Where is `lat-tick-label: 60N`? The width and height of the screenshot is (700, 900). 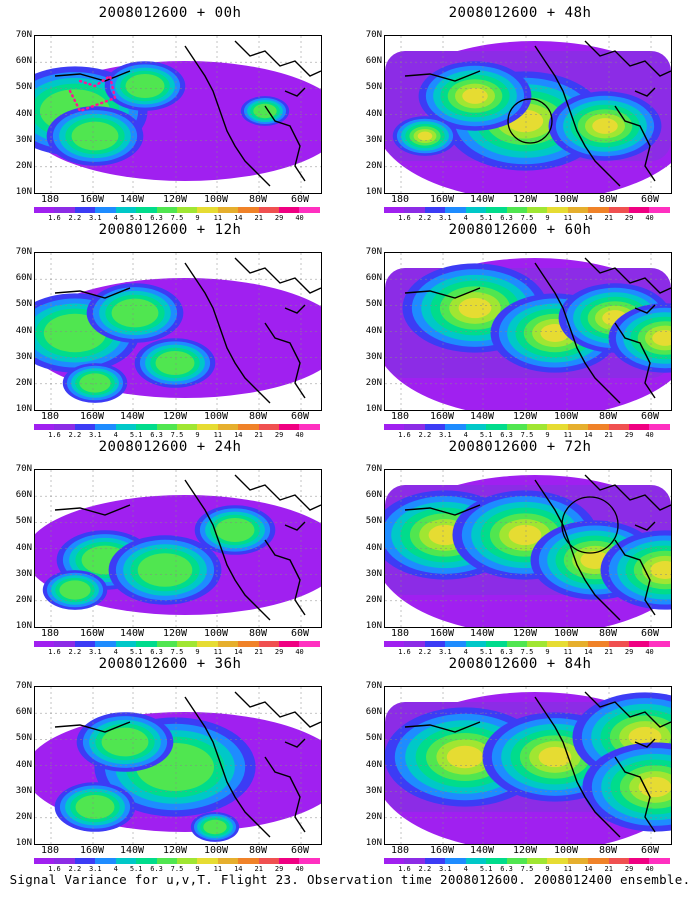 lat-tick-label: 60N is located at coordinates (373, 61).